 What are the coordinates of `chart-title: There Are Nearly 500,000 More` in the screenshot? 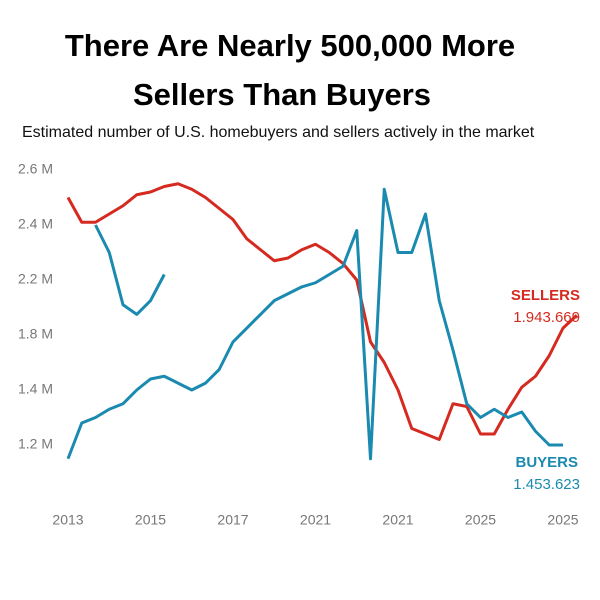 It's located at (290, 45).